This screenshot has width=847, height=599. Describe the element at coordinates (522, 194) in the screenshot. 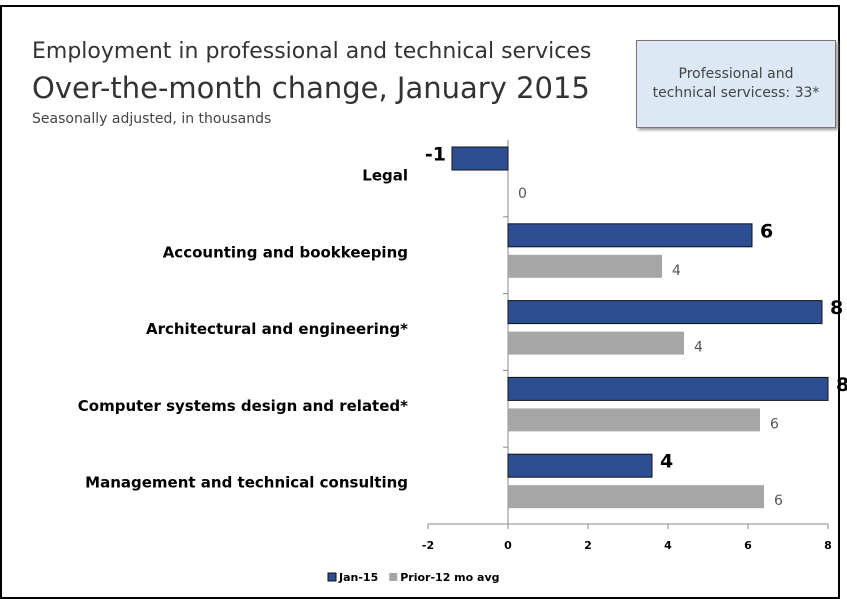

I see `value-label: 0` at that location.